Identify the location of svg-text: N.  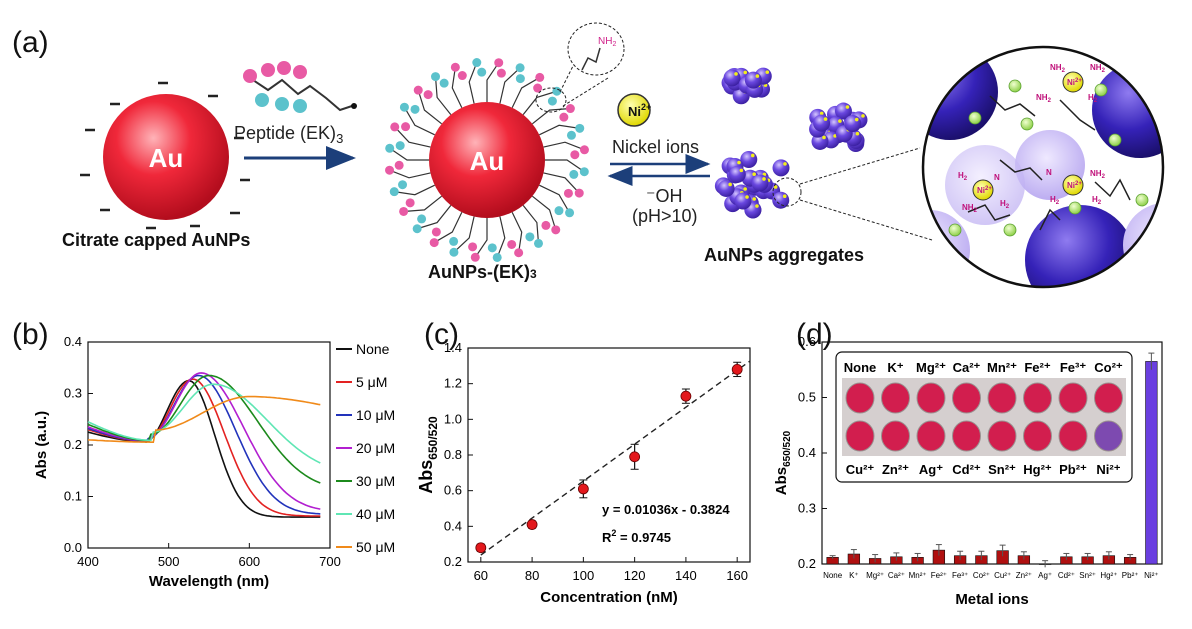
(1049, 172).